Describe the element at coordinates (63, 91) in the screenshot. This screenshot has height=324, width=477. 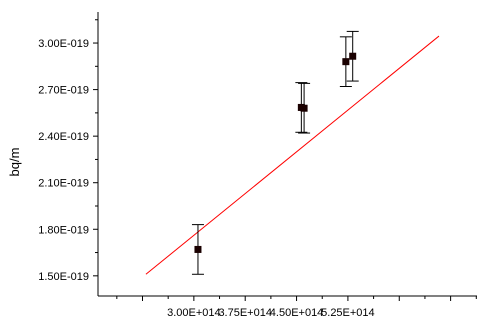
I see `y-tick-label: 2.70E-019` at that location.